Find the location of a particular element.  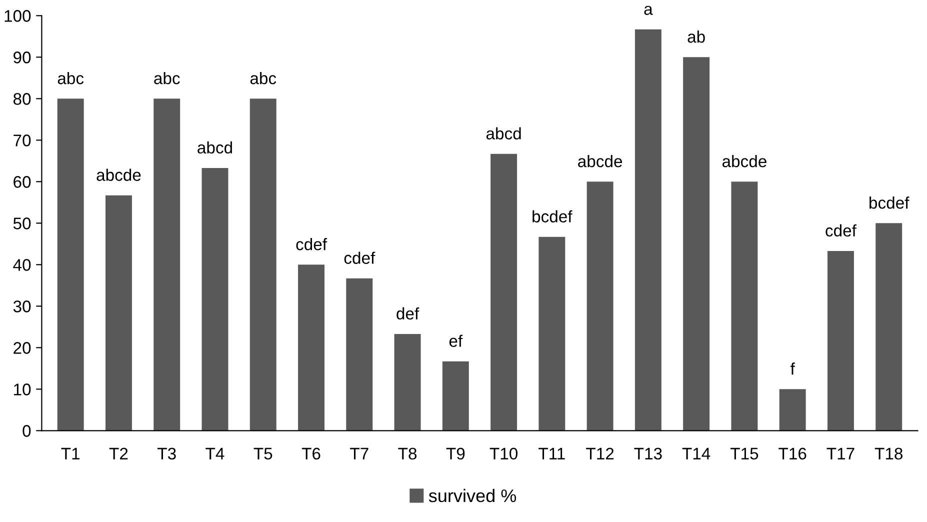

x-tick-label: T7 is located at coordinates (359, 454).